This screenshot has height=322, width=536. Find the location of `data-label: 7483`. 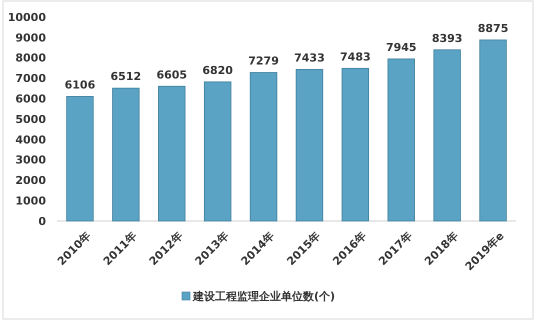

data-label: 7483 is located at coordinates (355, 57).